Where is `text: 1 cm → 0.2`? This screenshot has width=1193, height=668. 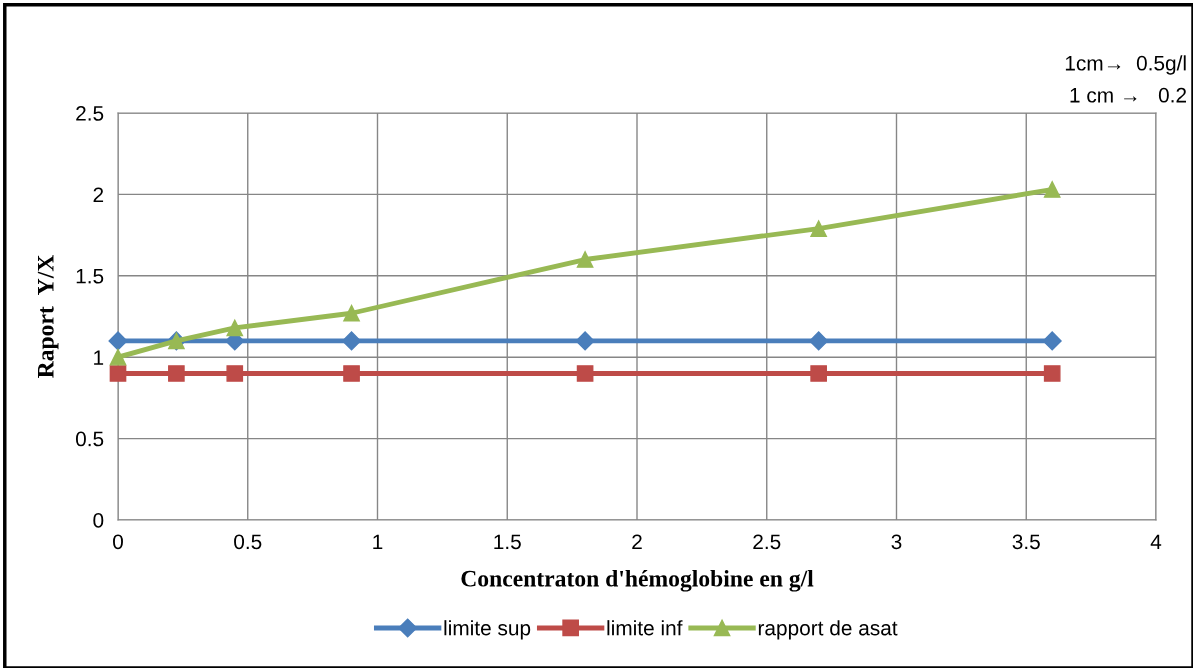 text: 1 cm → 0.2 is located at coordinates (1128, 95).